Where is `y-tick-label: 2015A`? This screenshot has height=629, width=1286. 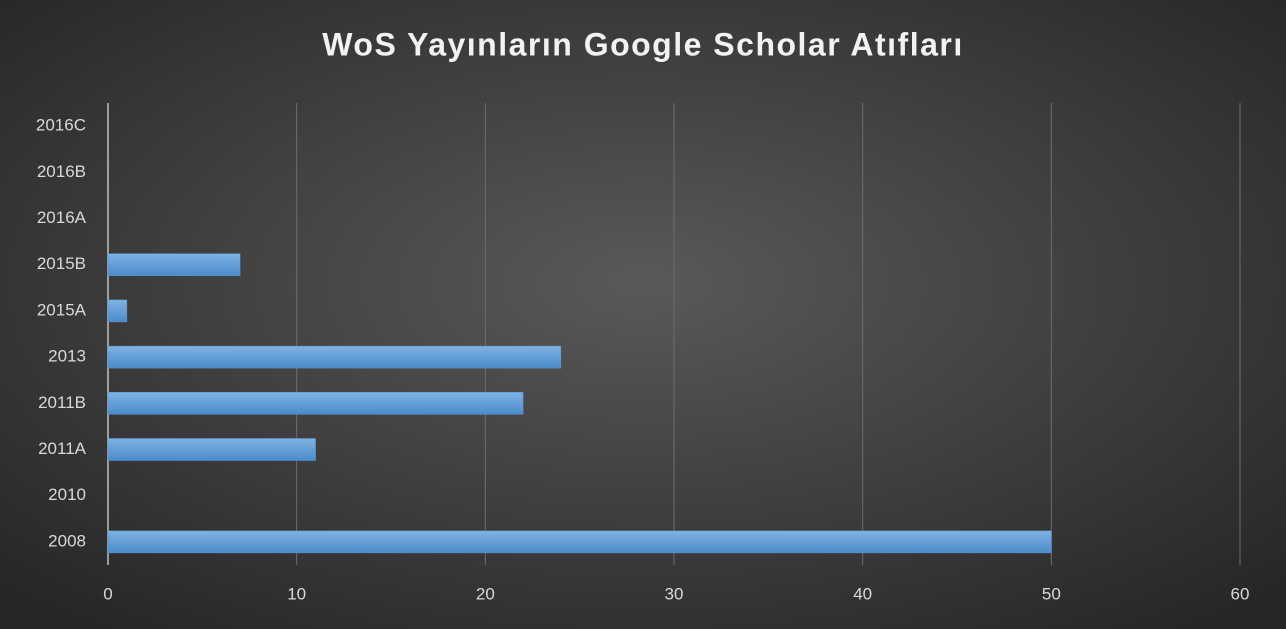
y-tick-label: 2015A is located at coordinates (62, 309).